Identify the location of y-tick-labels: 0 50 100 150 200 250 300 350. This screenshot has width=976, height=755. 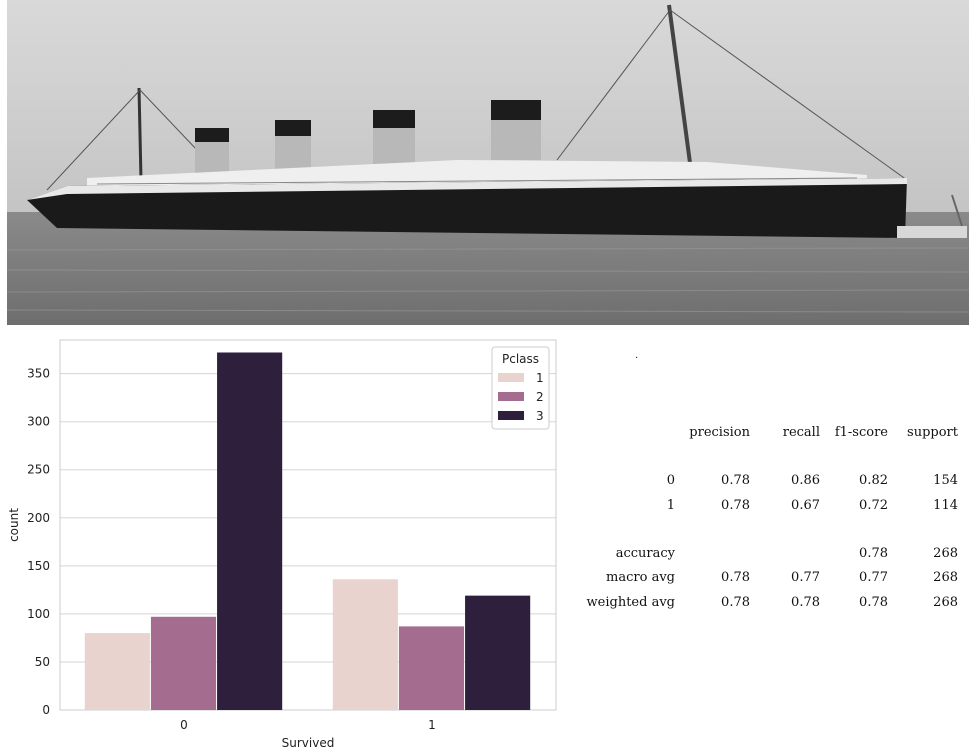
(38, 542).